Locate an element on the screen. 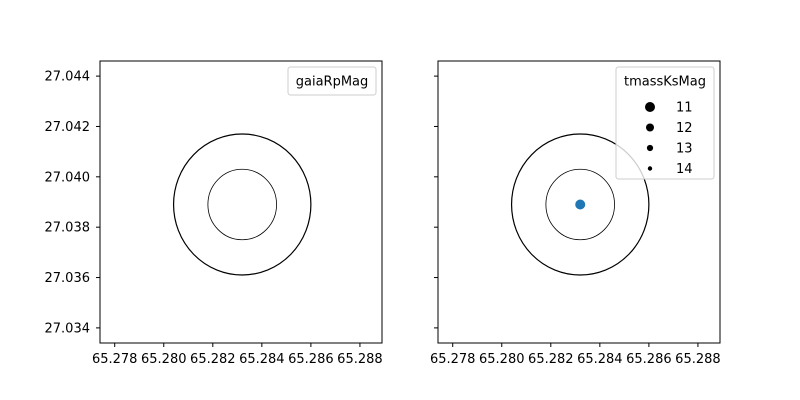  legend-entry-label: 12 is located at coordinates (684, 128).